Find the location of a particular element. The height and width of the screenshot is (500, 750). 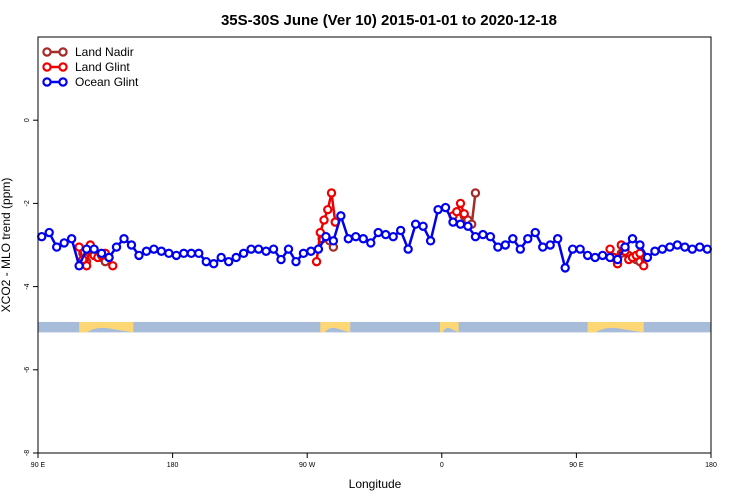

land-mask-band is located at coordinates (374, 327).